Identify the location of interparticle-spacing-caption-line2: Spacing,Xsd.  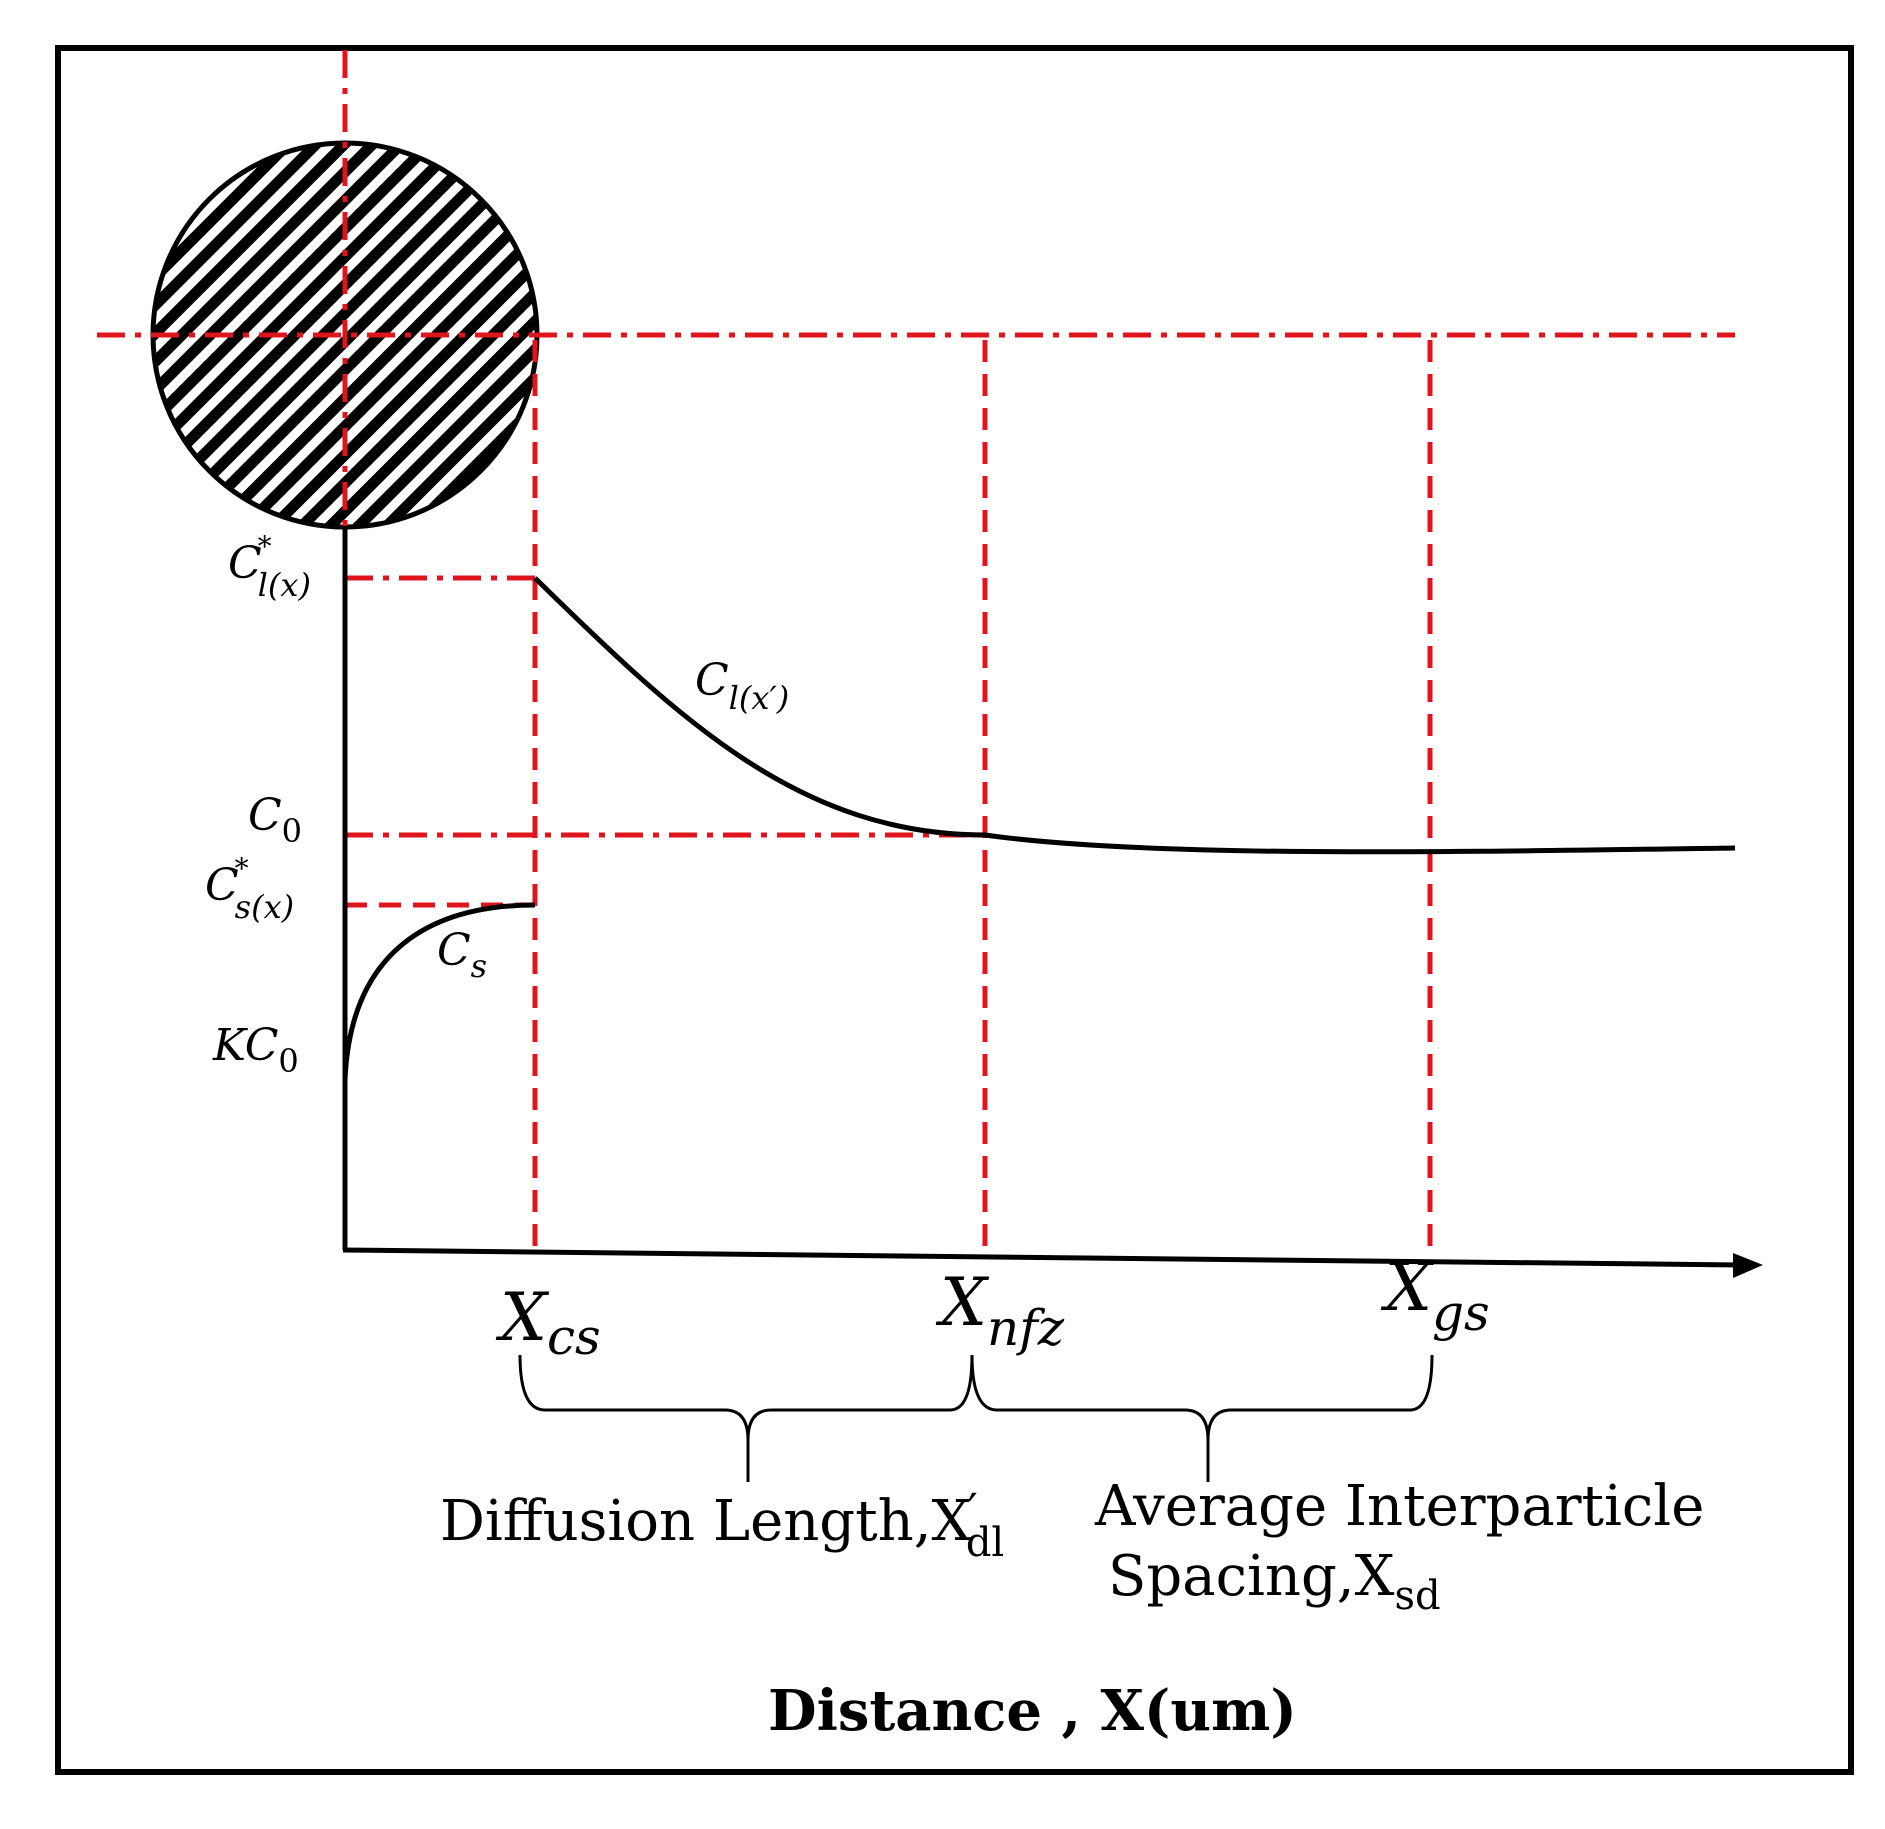
(1274, 1581).